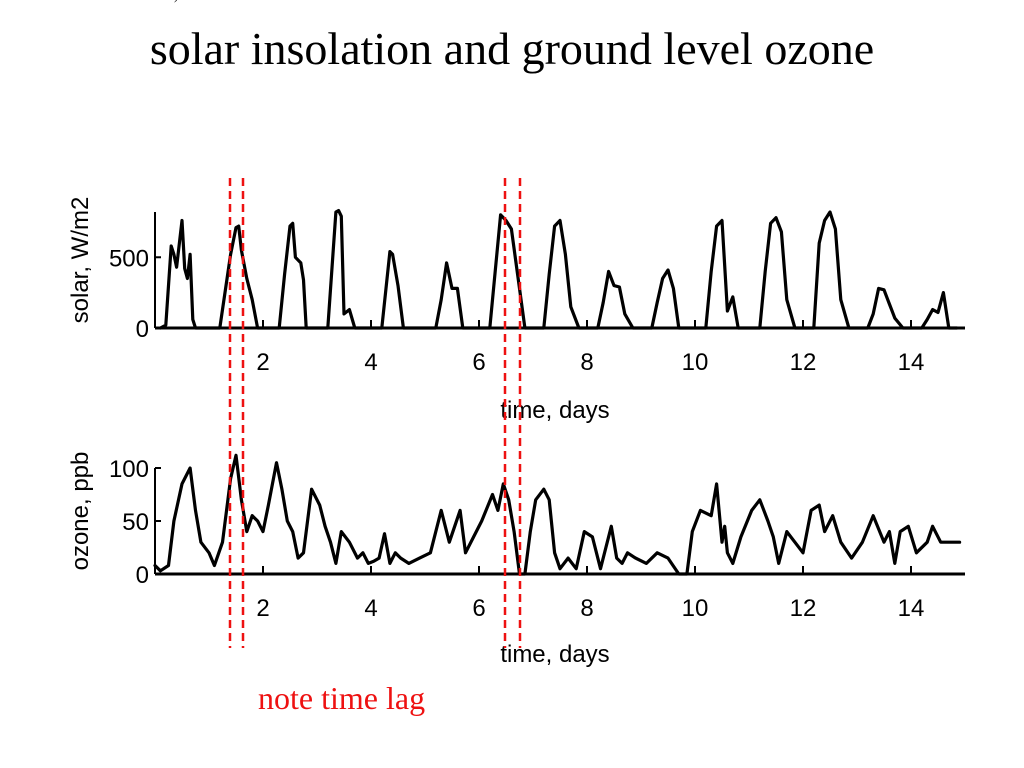 This screenshot has width=1024, height=768. Describe the element at coordinates (129, 469) in the screenshot. I see `y-tick-label: 100` at that location.